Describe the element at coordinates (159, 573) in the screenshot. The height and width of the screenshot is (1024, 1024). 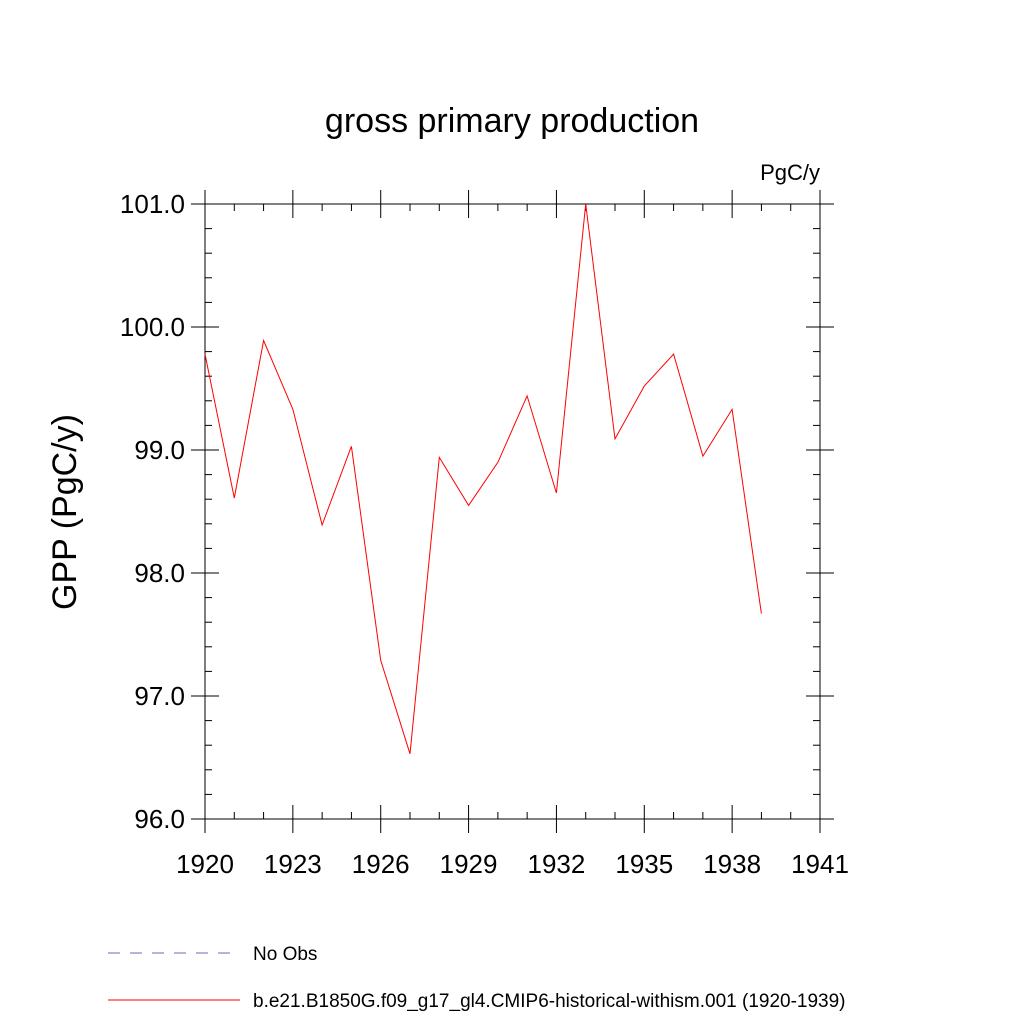
I see `y-tick-label: 98.0` at that location.